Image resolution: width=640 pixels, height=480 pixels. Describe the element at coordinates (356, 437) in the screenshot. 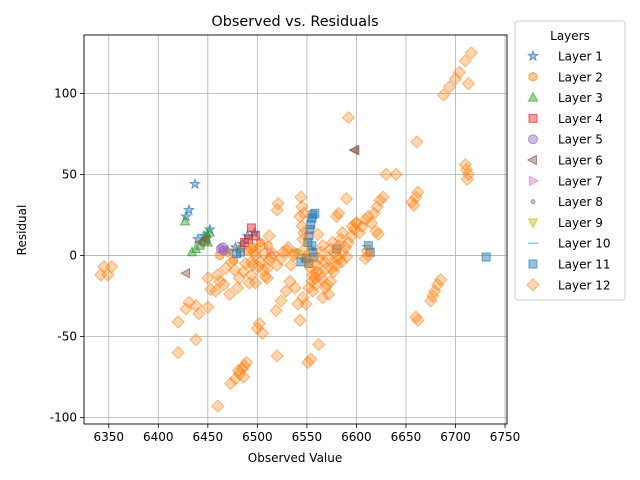

I see `x-tick-label: 6600` at that location.